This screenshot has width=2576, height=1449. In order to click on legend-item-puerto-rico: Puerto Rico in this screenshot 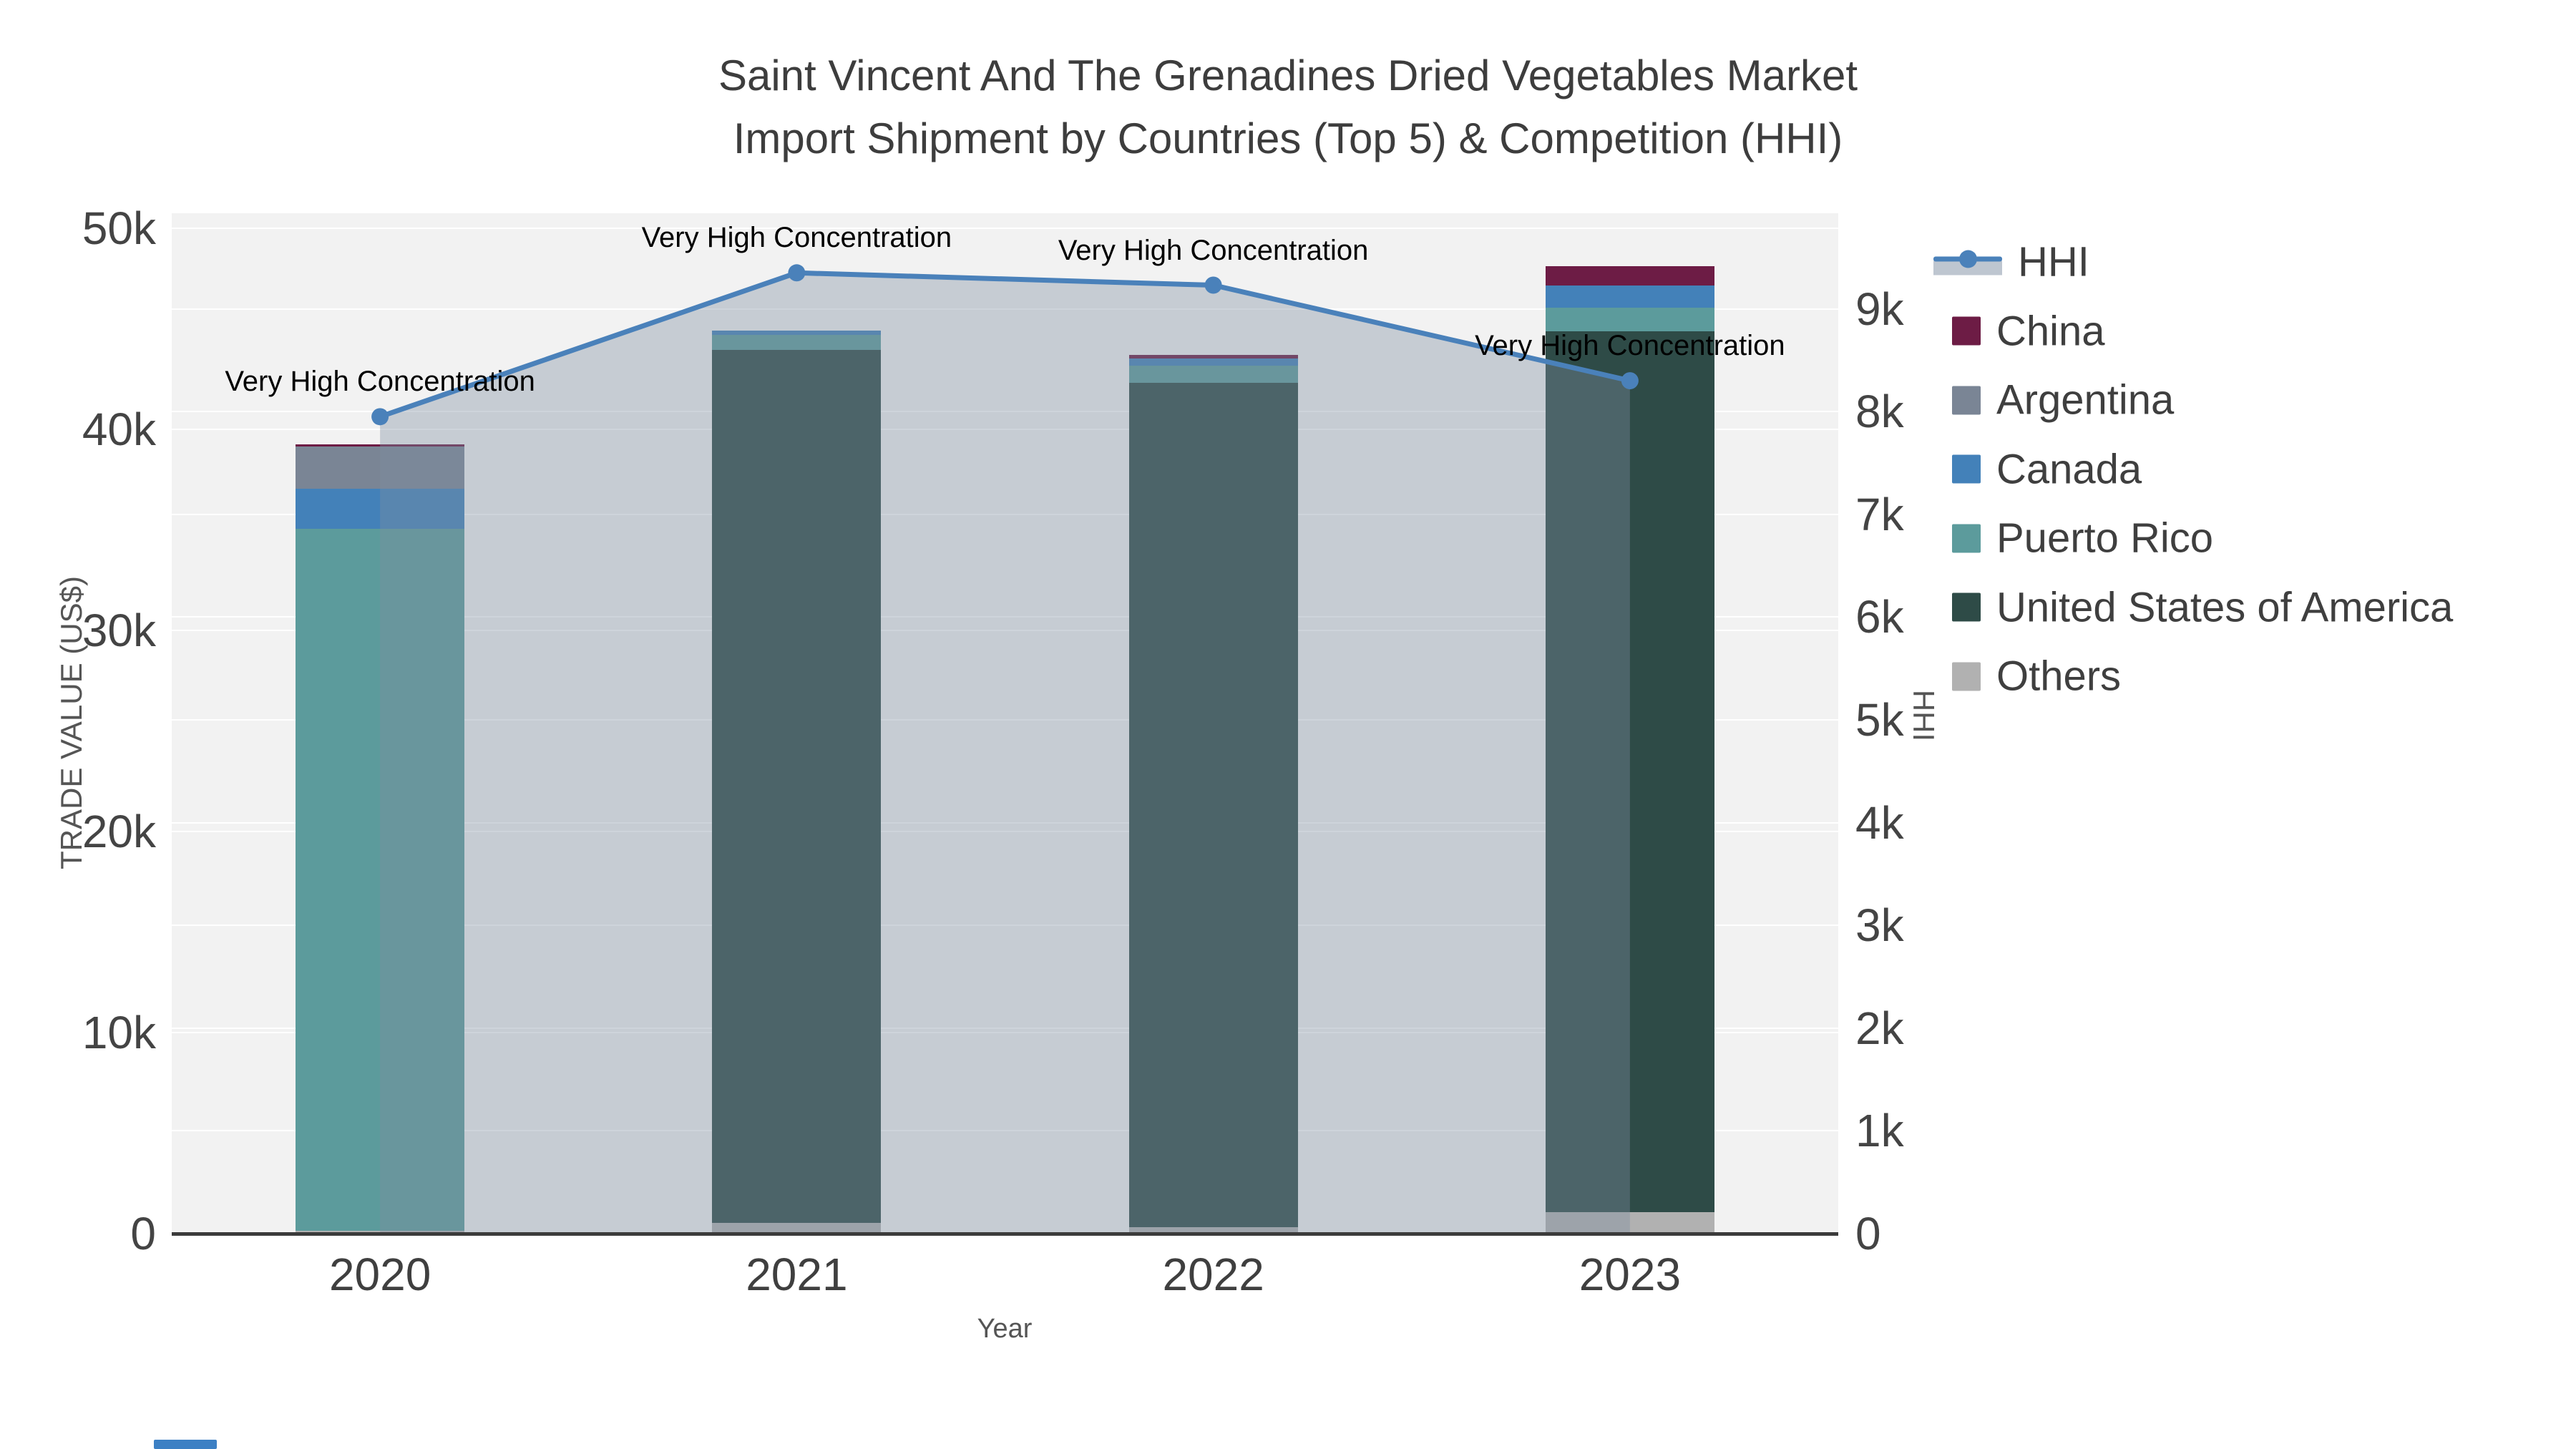, I will do `click(2073, 538)`.